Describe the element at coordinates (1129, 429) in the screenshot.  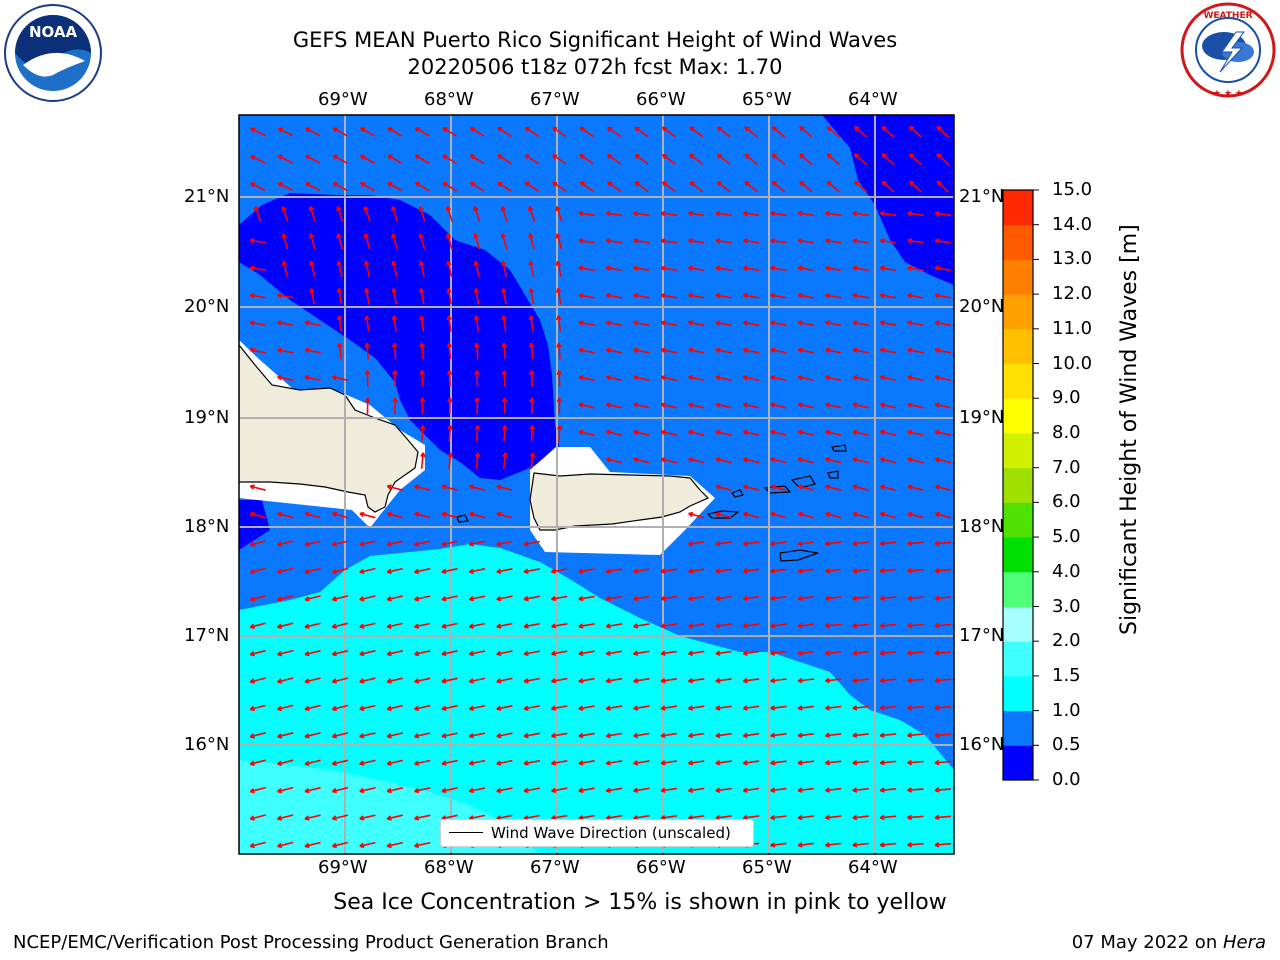
I see `colorbar-title: Significant Height of Wind Waves [m]` at that location.